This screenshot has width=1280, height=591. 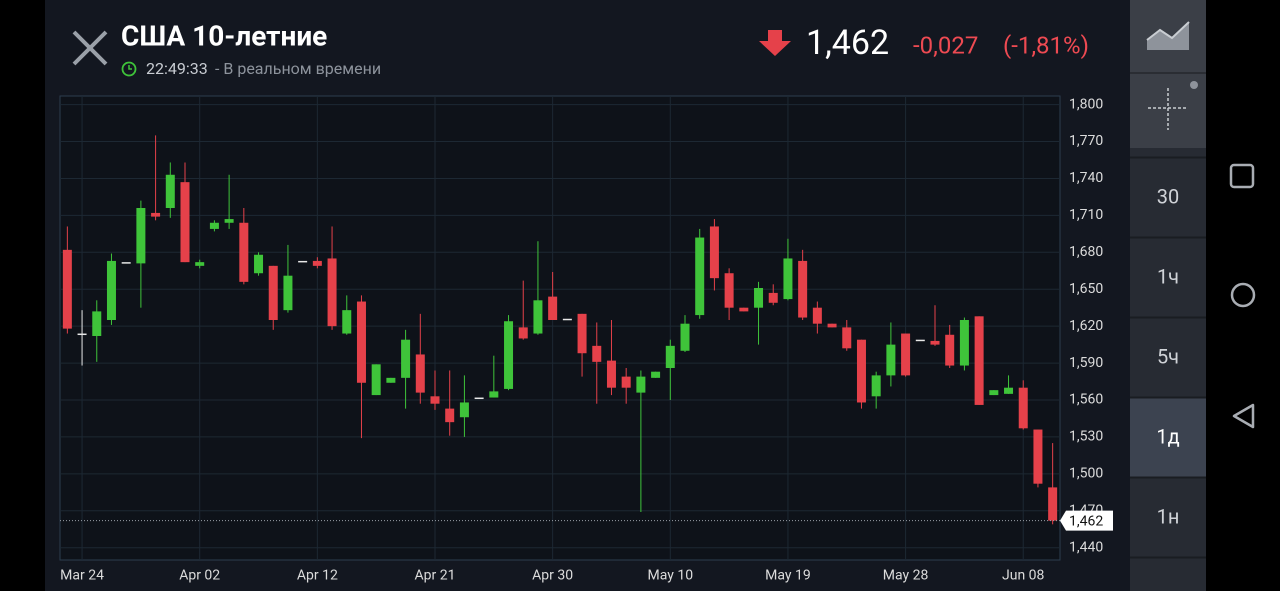 I want to click on x-tick-label: May 28, so click(x=906, y=576).